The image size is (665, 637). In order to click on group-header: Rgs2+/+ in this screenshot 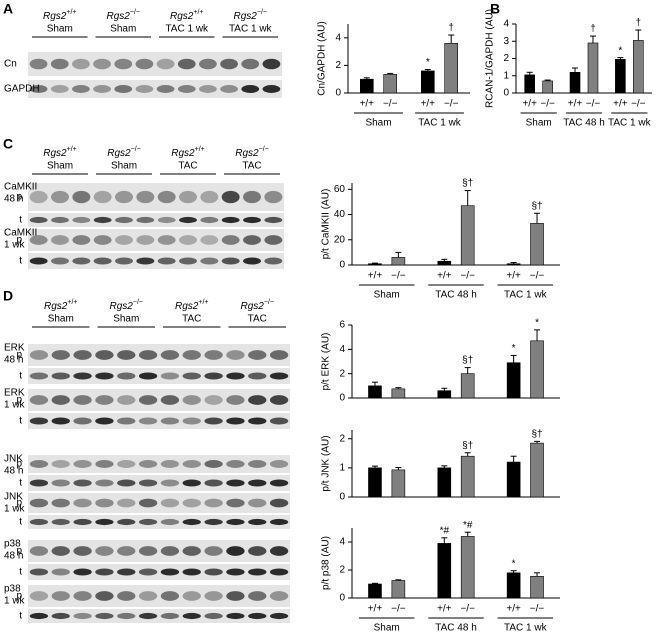, I will do `click(60, 305)`.